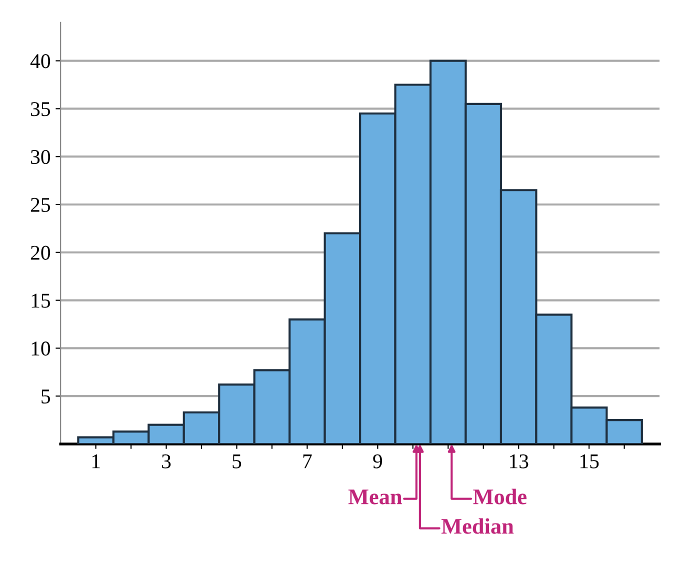 This screenshot has height=562, width=673. What do you see at coordinates (96, 461) in the screenshot?
I see `x-tick-label: 1` at bounding box center [96, 461].